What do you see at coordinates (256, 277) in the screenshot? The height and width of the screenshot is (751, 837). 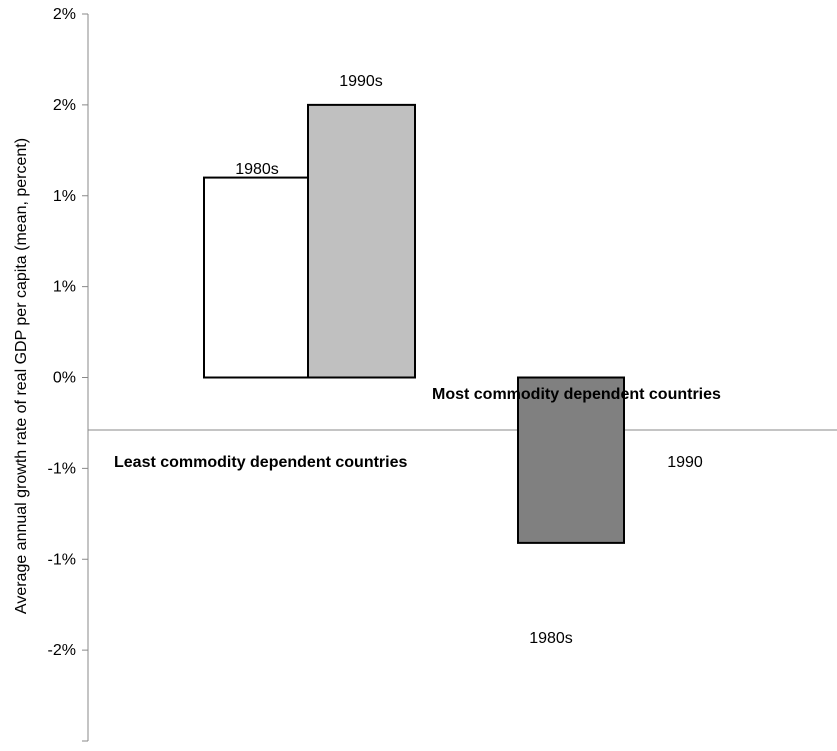 I see `bar-least-1980s` at bounding box center [256, 277].